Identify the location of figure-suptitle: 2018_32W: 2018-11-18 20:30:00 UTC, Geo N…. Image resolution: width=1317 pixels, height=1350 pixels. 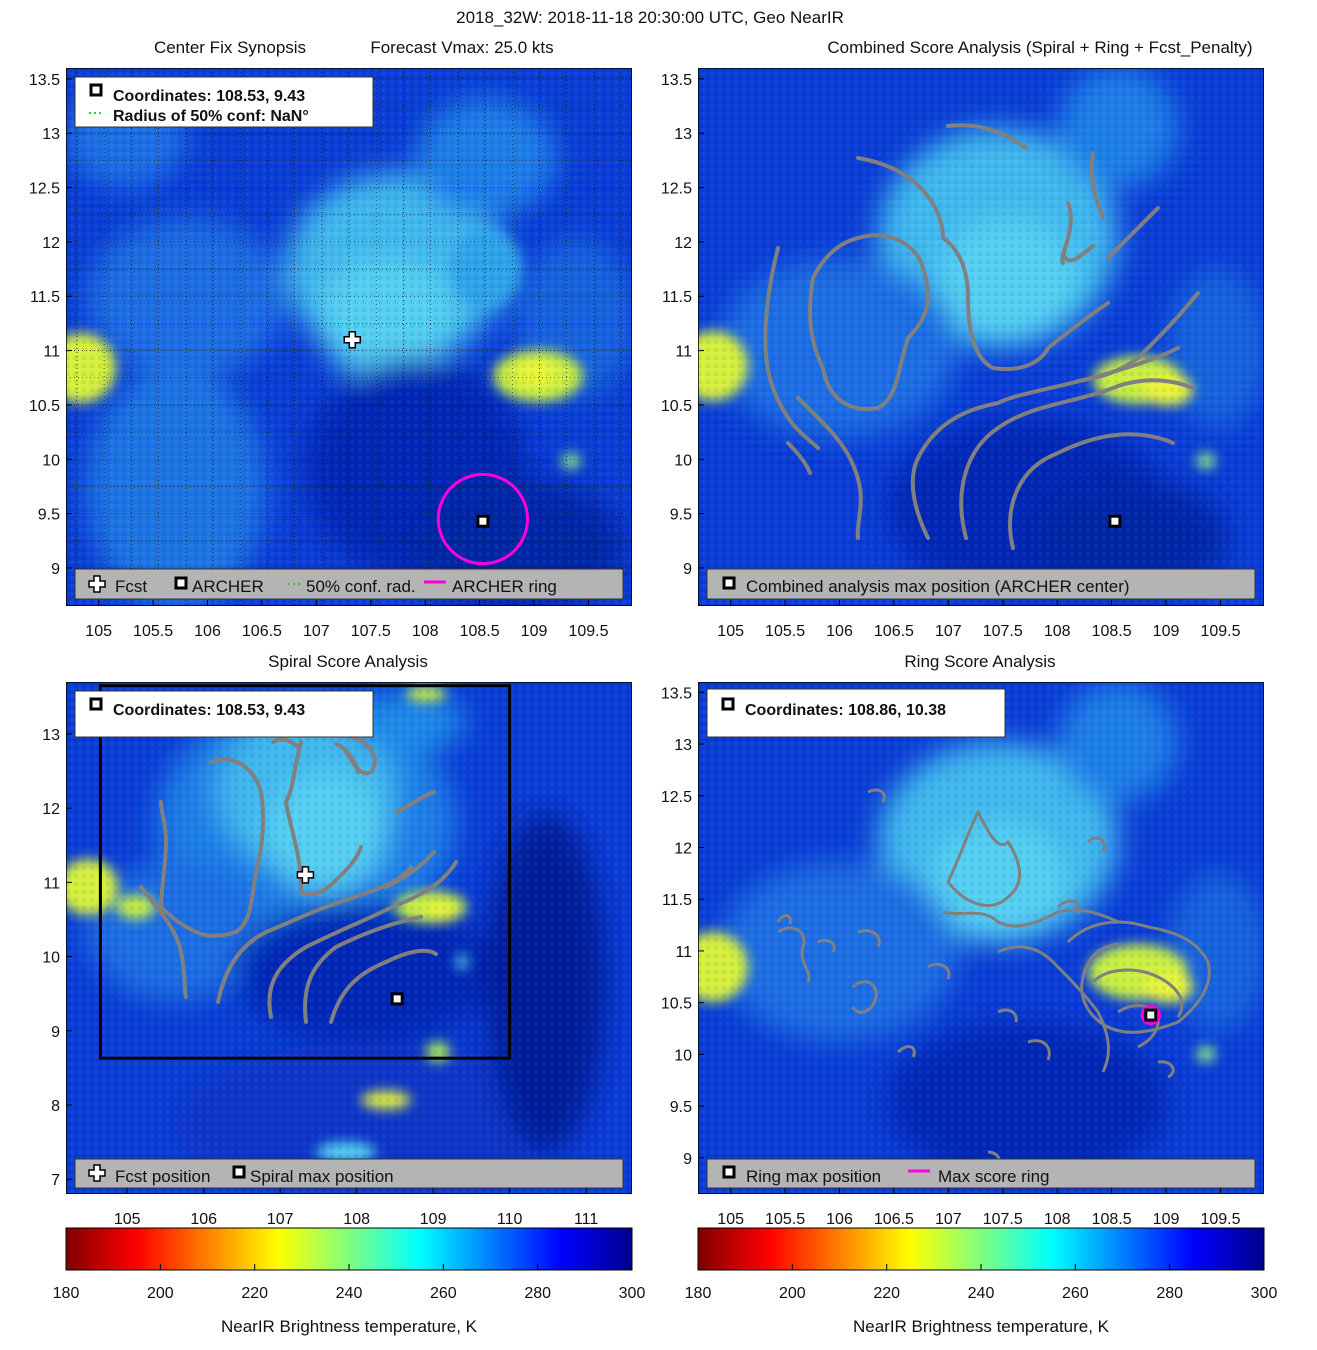
(650, 17).